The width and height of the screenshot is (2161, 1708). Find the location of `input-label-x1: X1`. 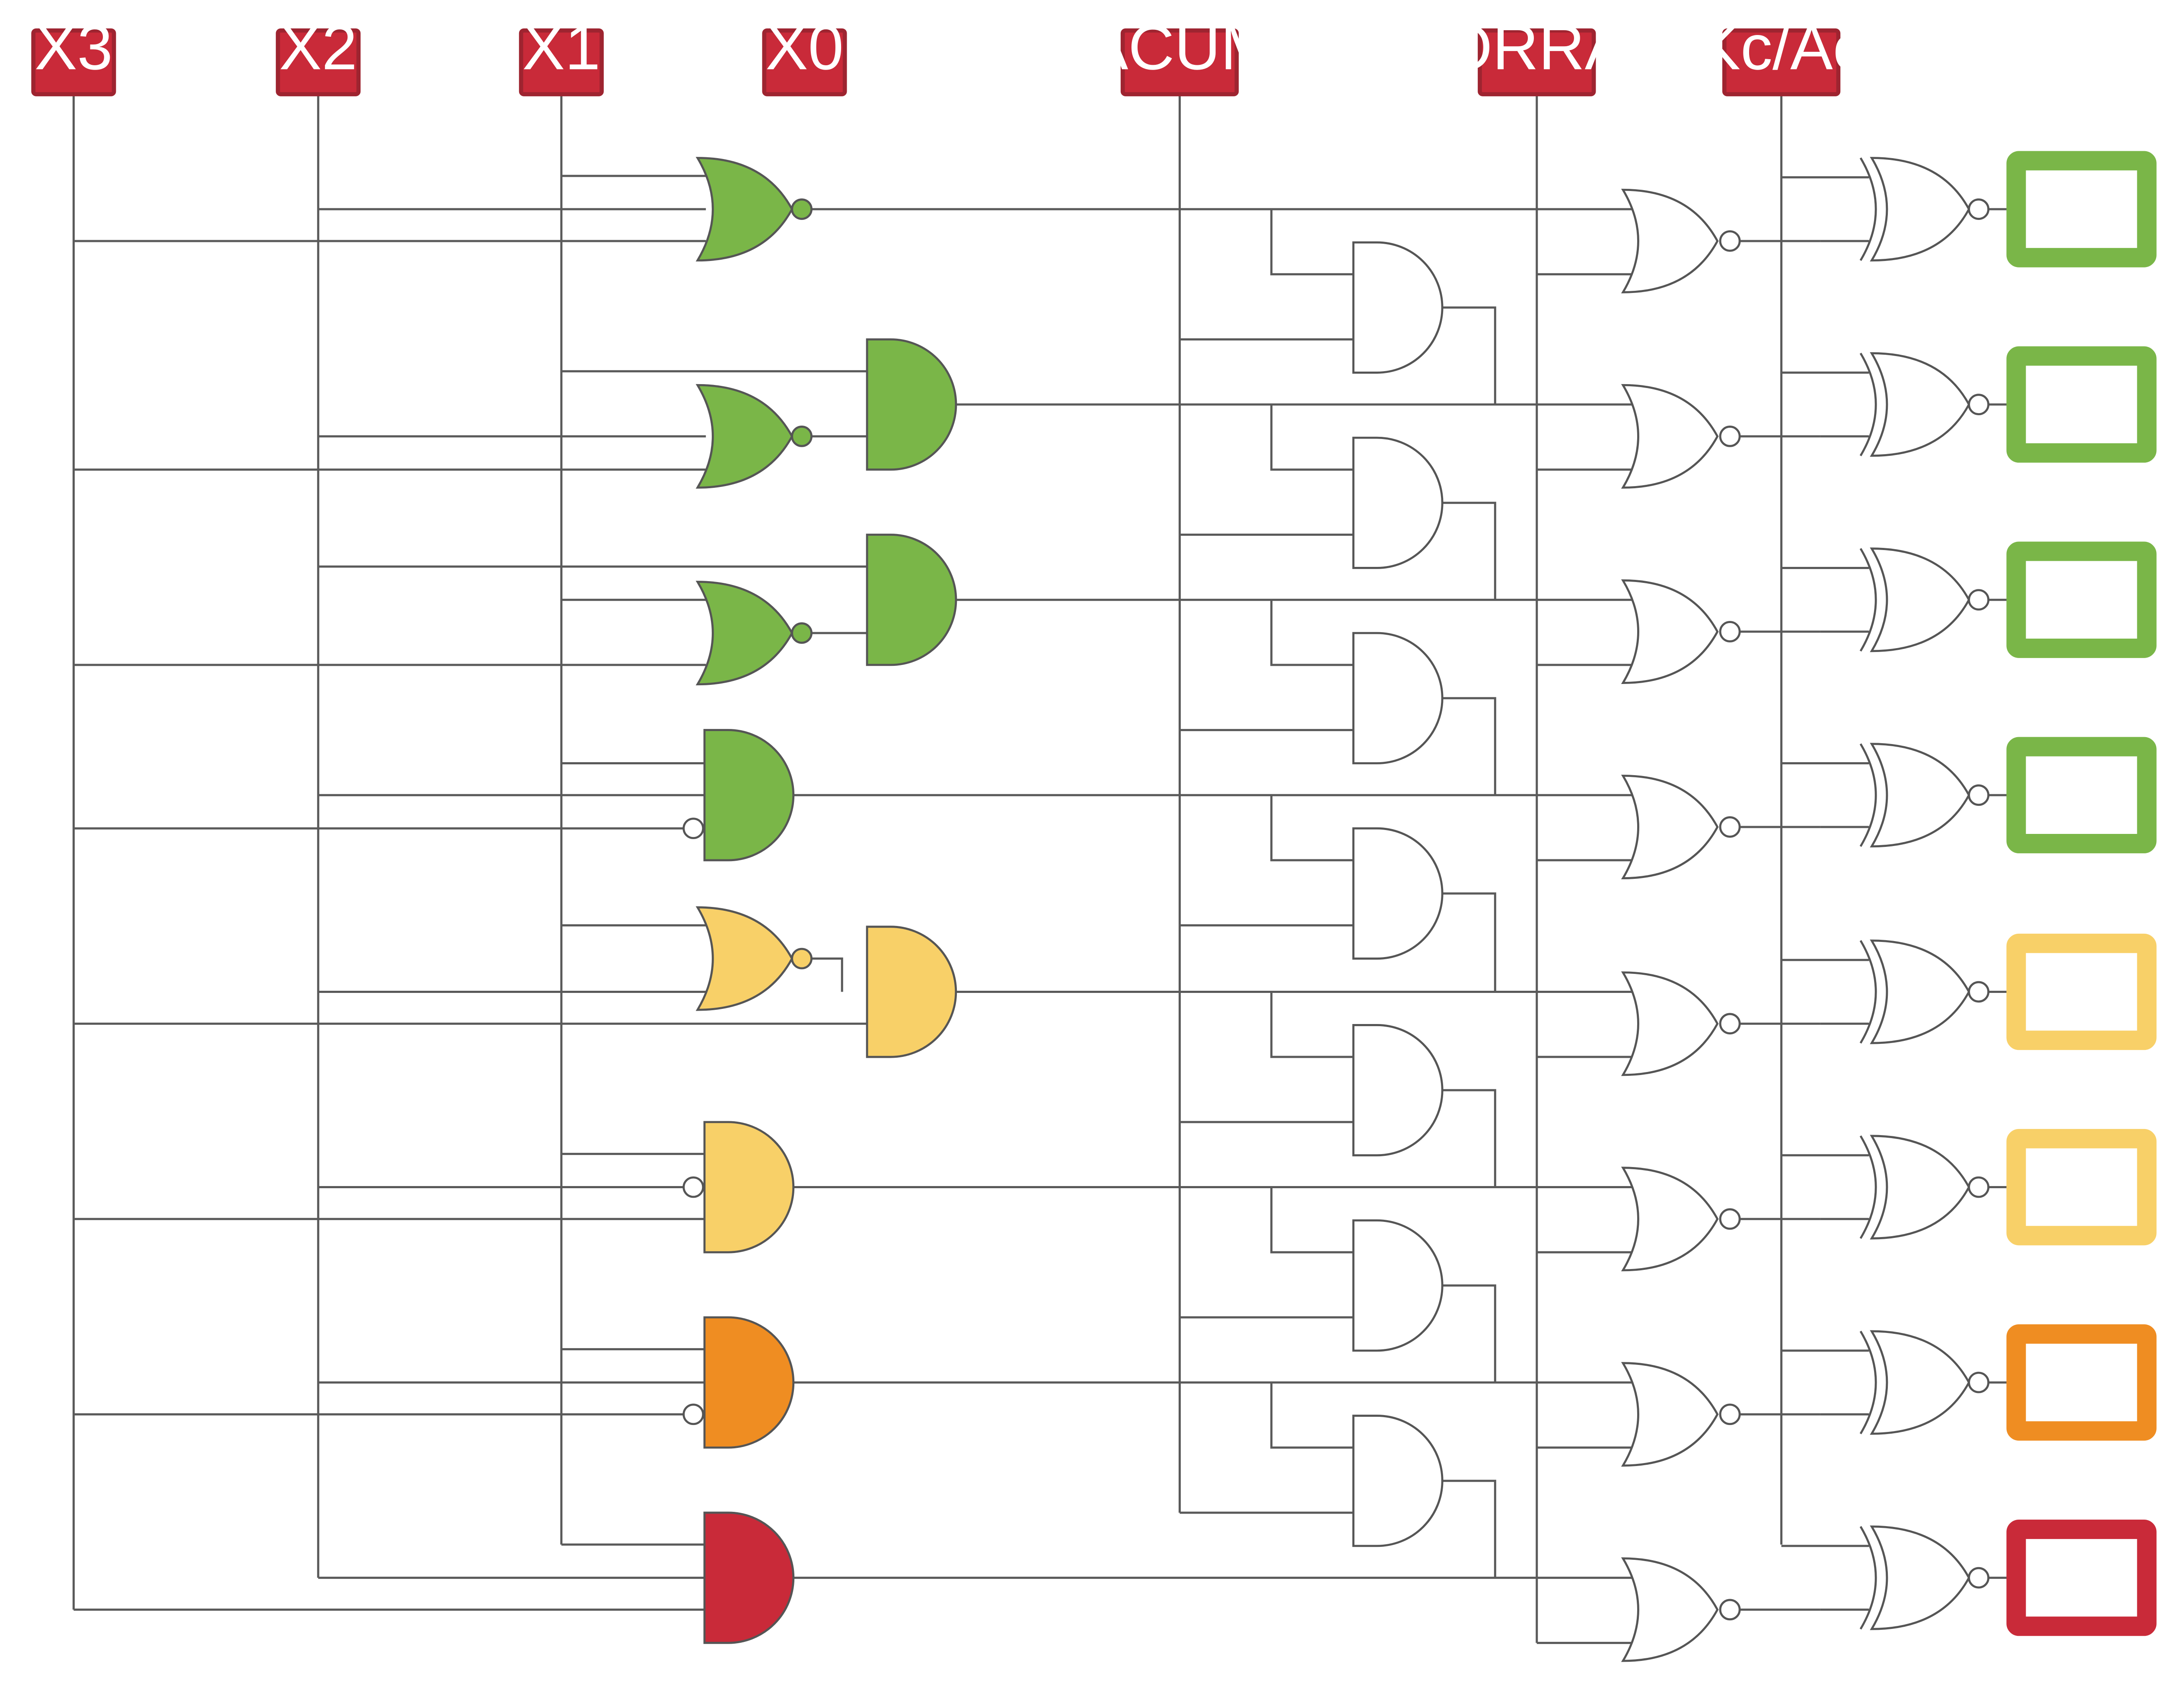

input-label-x1: X1 is located at coordinates (561, 47).